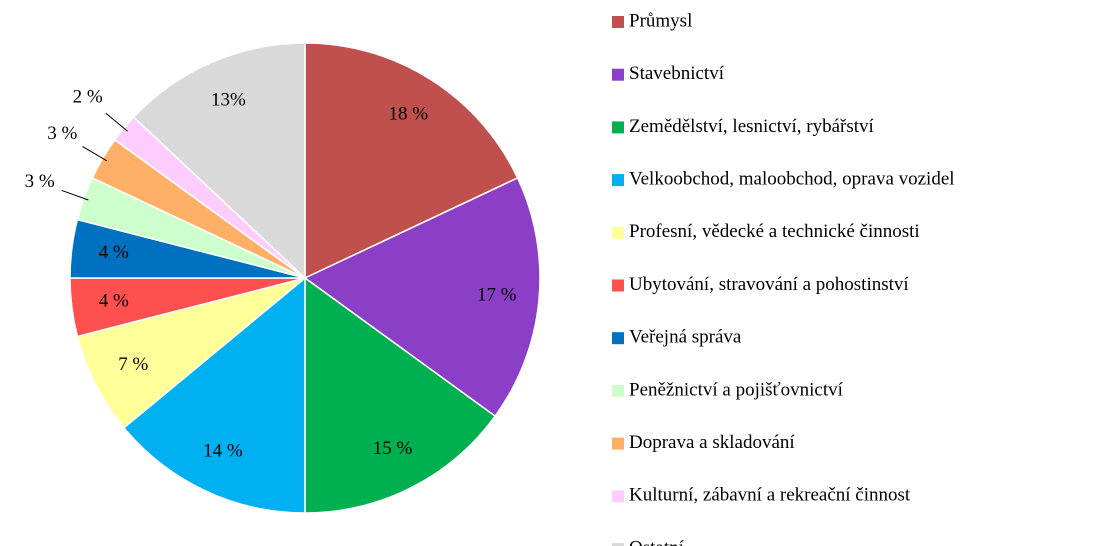 The height and width of the screenshot is (546, 1093). I want to click on data-label: 18 %, so click(408, 114).